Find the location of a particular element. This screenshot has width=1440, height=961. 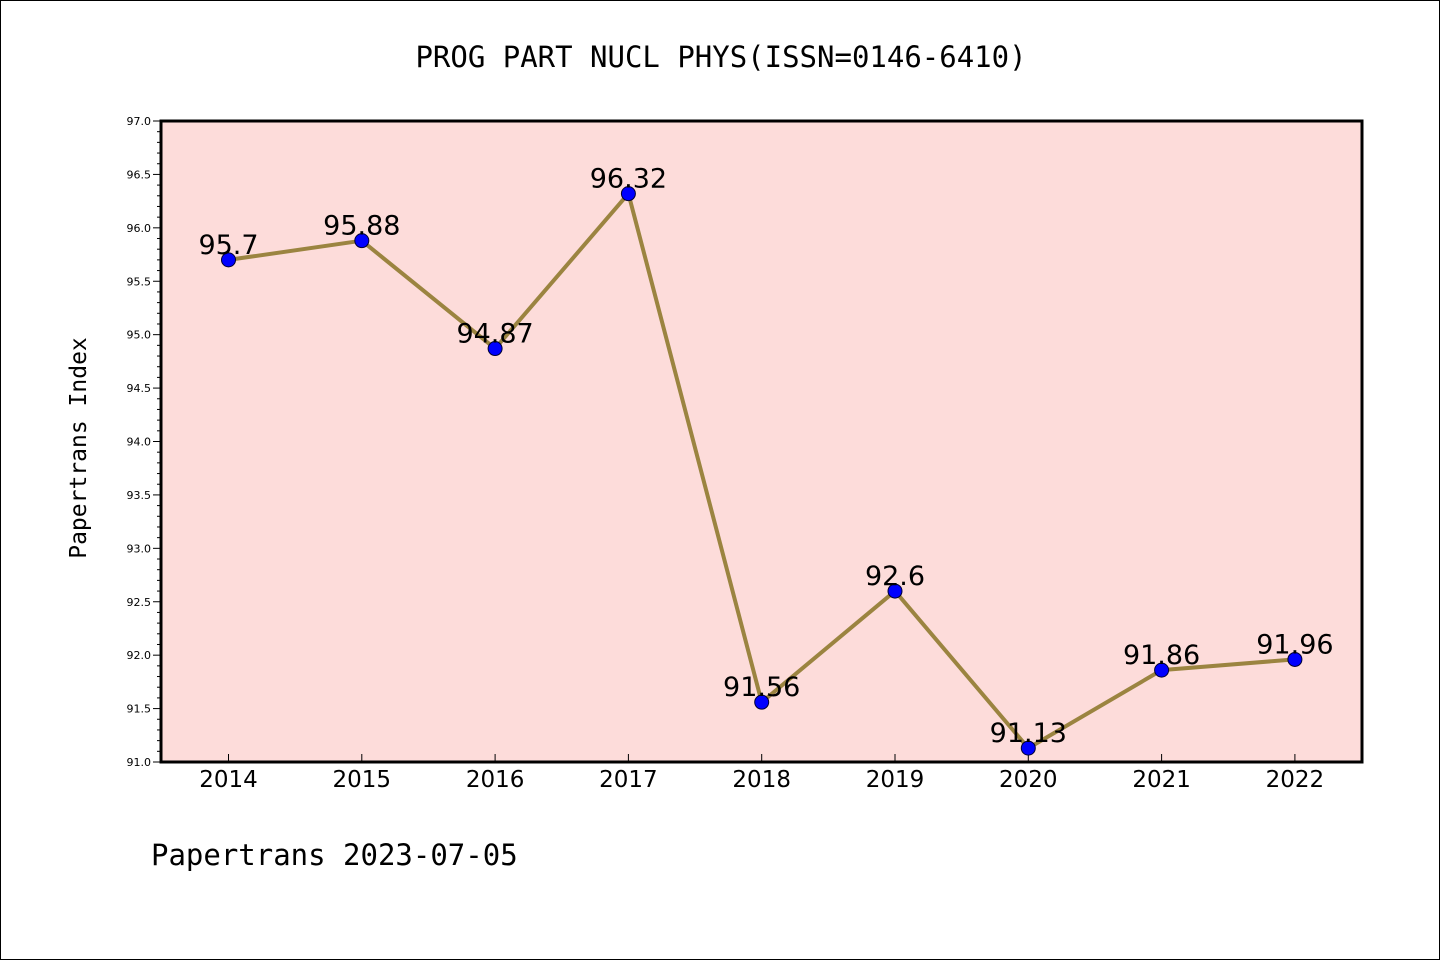

y-tick-label: 94.5 is located at coordinates (139, 388).